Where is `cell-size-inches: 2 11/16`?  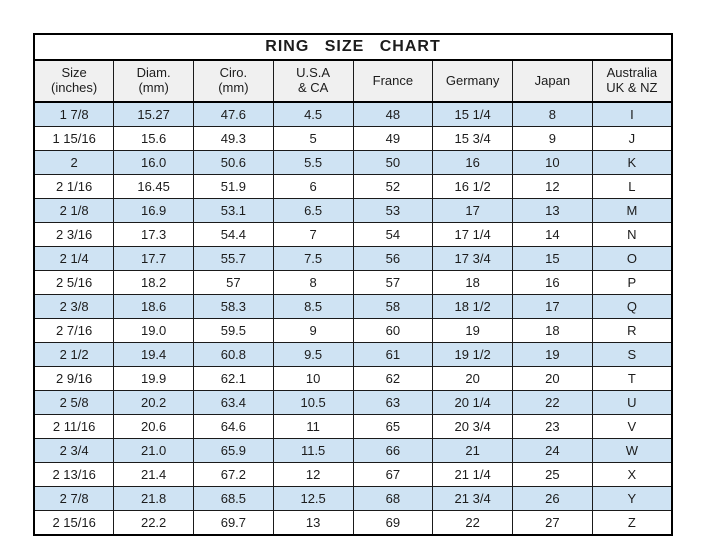 cell-size-inches: 2 11/16 is located at coordinates (74, 426).